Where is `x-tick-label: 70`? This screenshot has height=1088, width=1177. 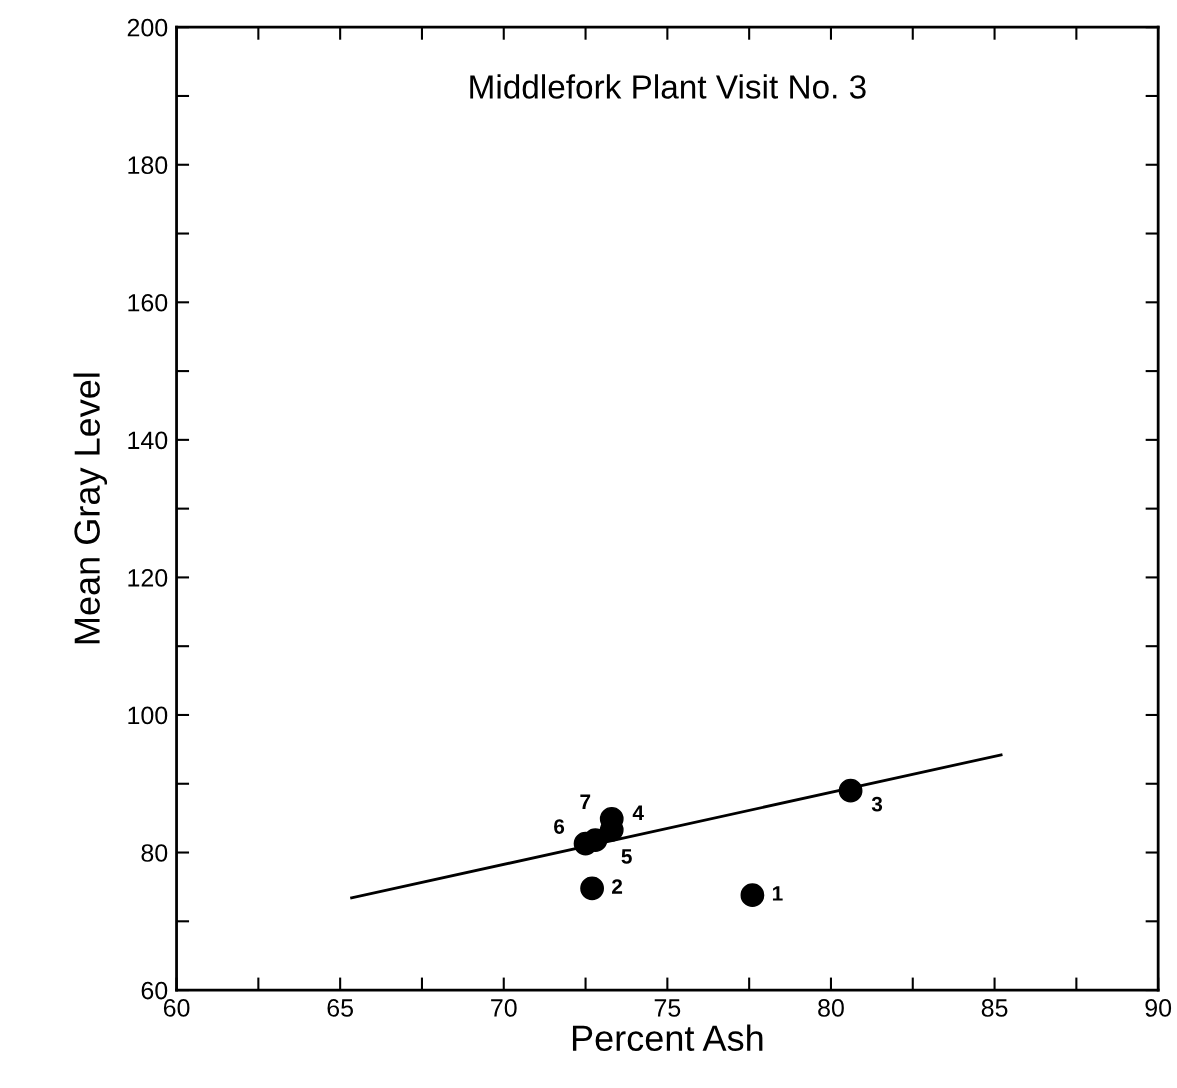 x-tick-label: 70 is located at coordinates (504, 1008).